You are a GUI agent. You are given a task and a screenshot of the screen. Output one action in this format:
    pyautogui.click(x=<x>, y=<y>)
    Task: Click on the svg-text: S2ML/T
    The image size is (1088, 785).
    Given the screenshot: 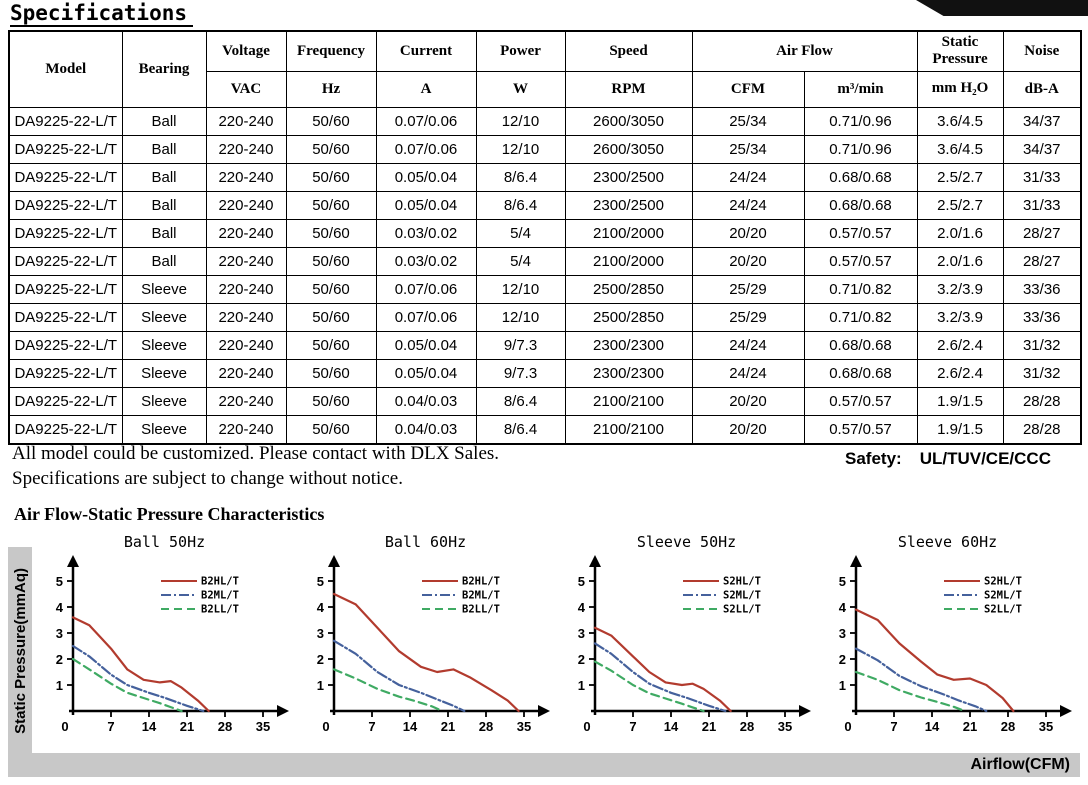 What is the action you would take?
    pyautogui.click(x=1003, y=596)
    